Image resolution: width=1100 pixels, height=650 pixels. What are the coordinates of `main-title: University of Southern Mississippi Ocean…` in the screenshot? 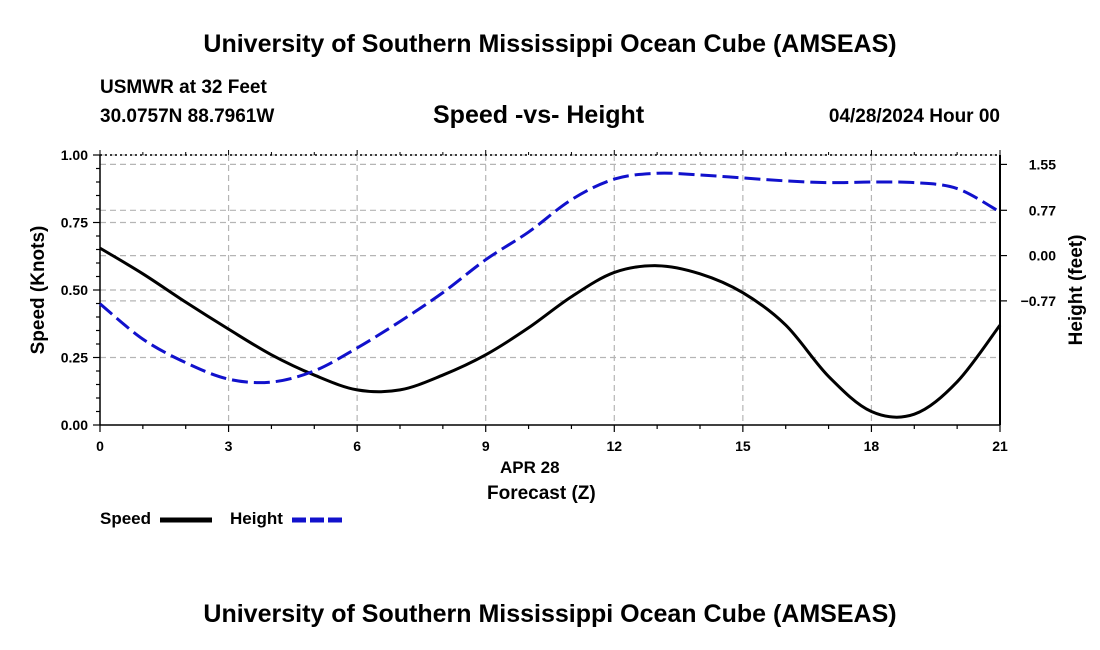 It's located at (550, 44).